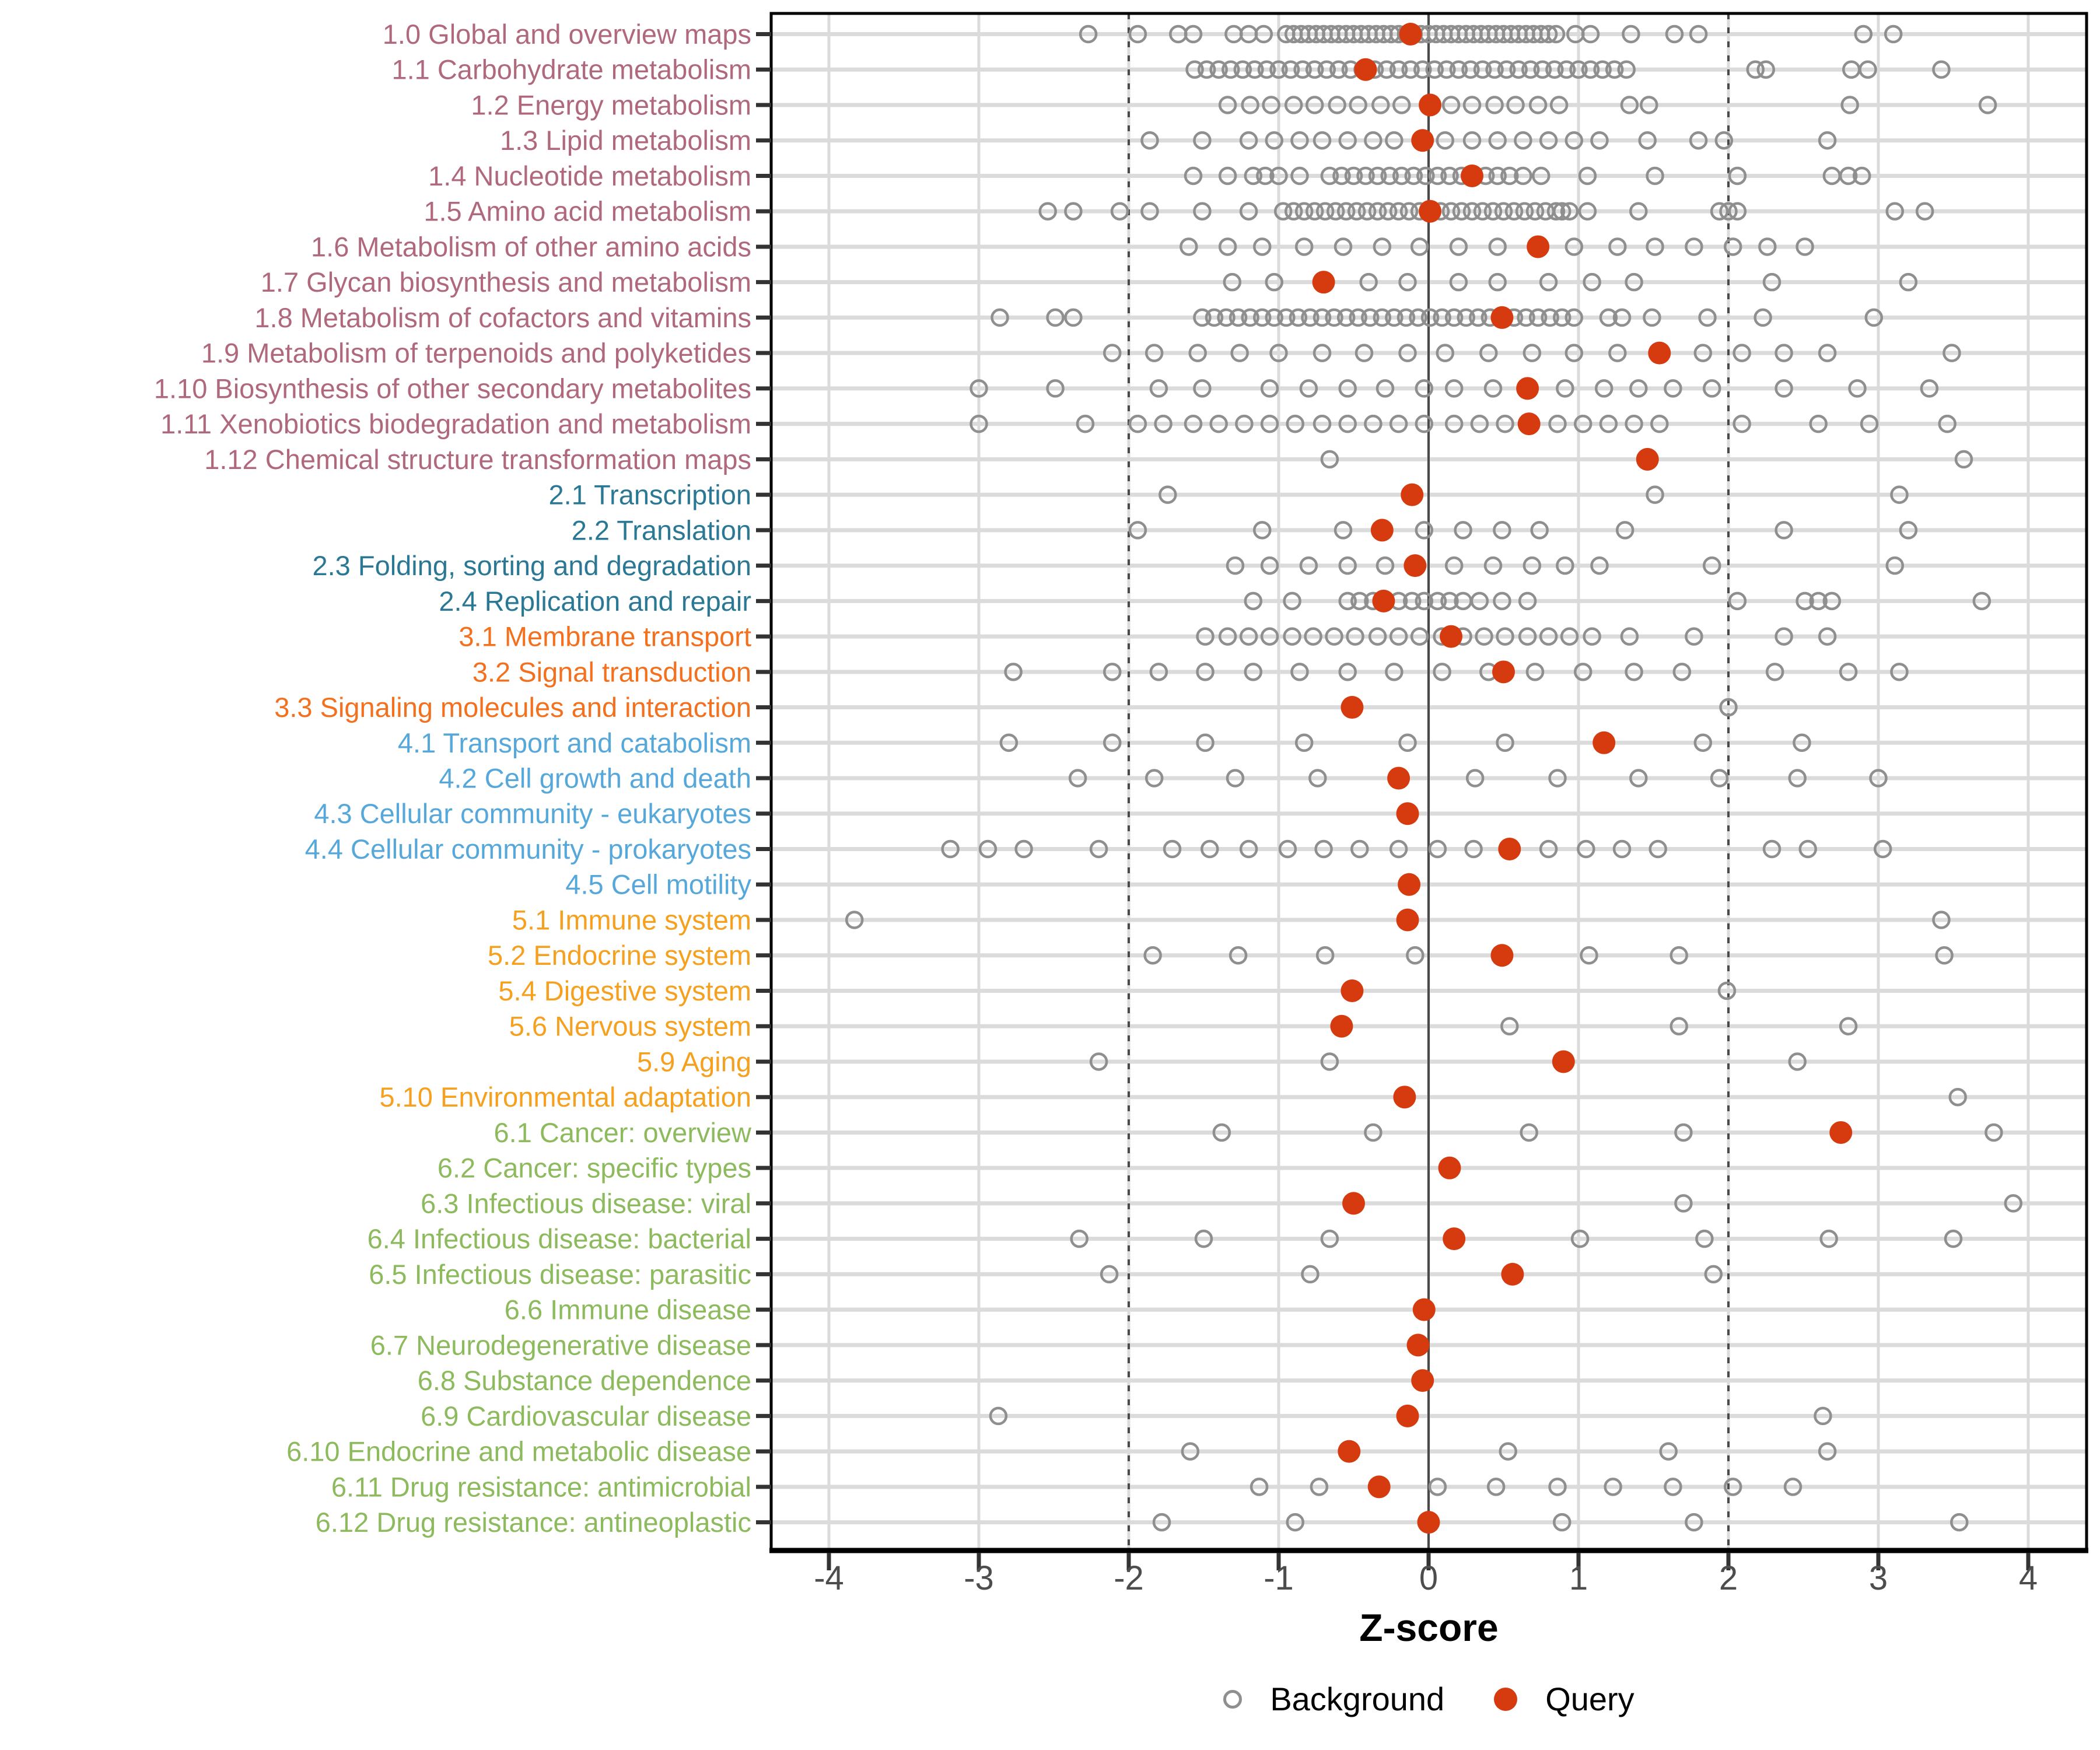 The image size is (2100, 1750). What do you see at coordinates (605, 636) in the screenshot?
I see `y-axis-label: 3.1 Membrane transport` at bounding box center [605, 636].